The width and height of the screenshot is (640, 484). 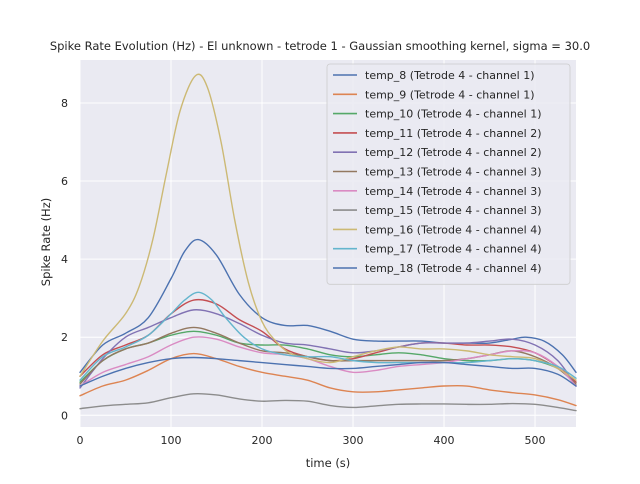 What do you see at coordinates (453, 191) in the screenshot?
I see `legend-label: temp_14 (Tetrode 4 - channel 3)` at bounding box center [453, 191].